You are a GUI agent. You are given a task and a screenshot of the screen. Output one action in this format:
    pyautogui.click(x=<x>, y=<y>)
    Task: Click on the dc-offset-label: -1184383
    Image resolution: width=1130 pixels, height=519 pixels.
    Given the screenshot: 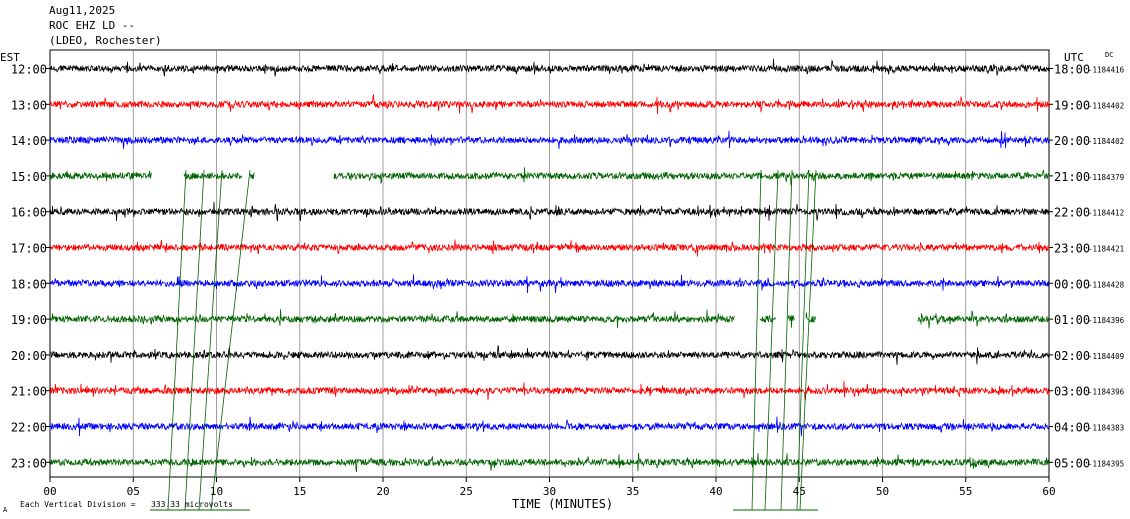 What is the action you would take?
    pyautogui.click(x=1106, y=428)
    